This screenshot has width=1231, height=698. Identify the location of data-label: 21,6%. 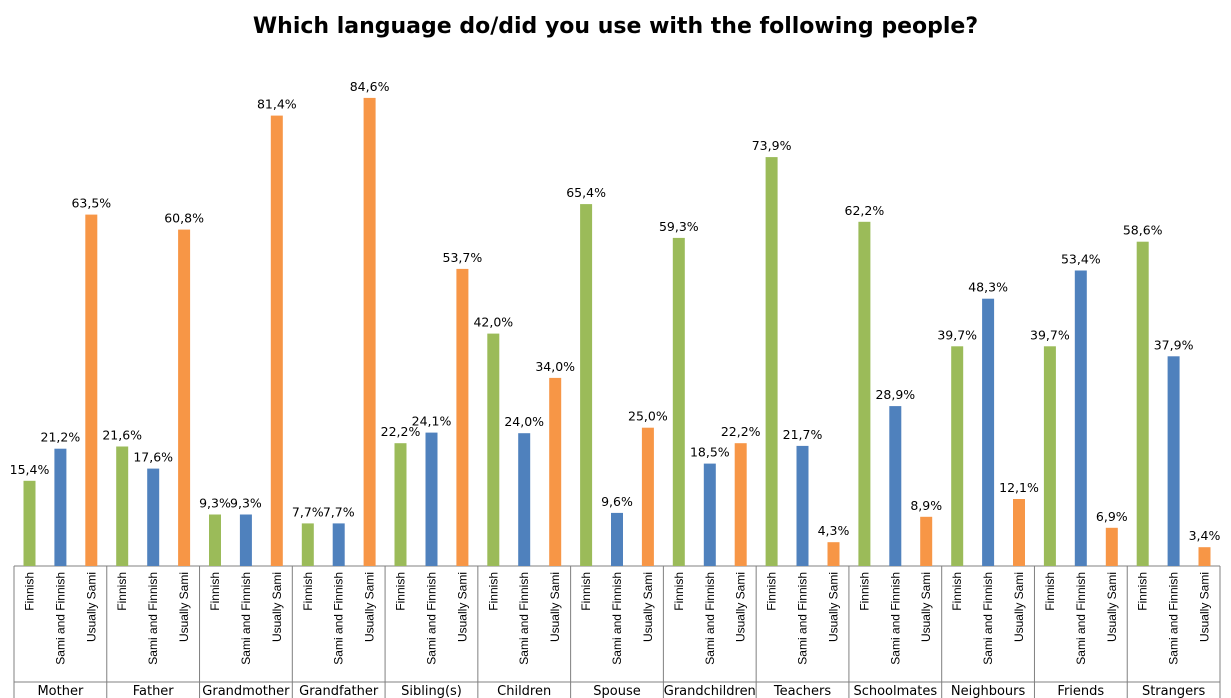
(122, 435).